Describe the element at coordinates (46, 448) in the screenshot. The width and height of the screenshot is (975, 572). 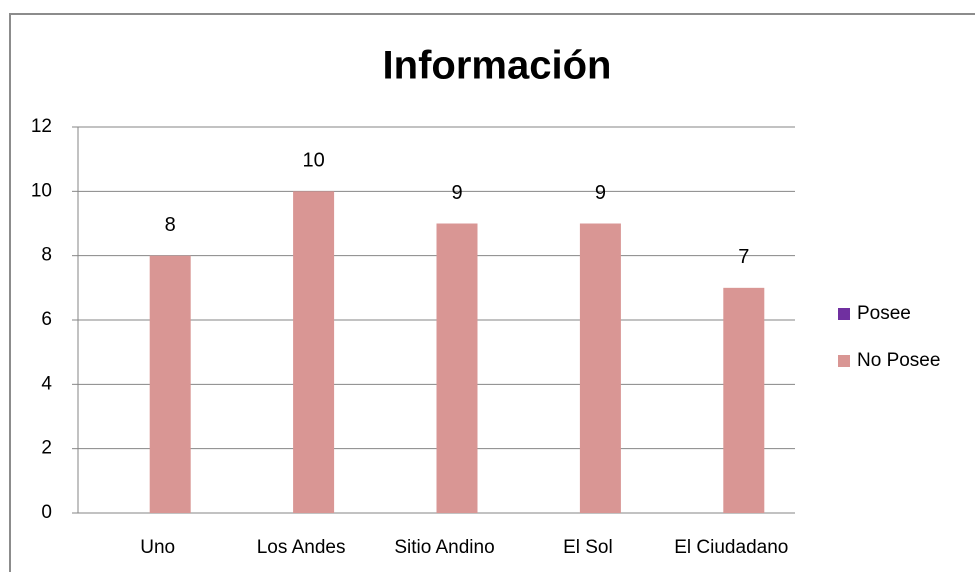
I see `y-tick-label: 2` at that location.